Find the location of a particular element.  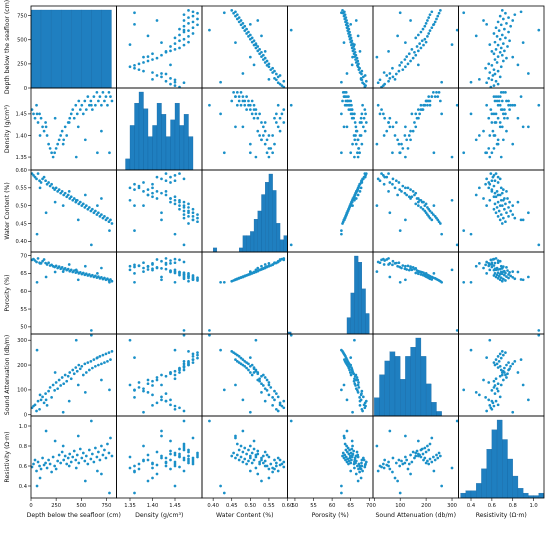

y-tick-label: 0 is located at coordinates (25, 416).